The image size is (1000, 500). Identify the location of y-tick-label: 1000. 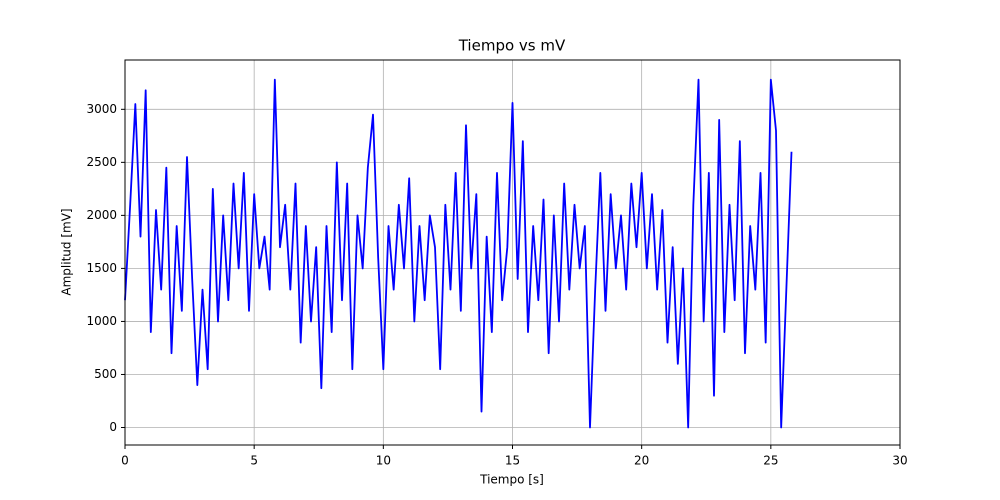
(101, 321).